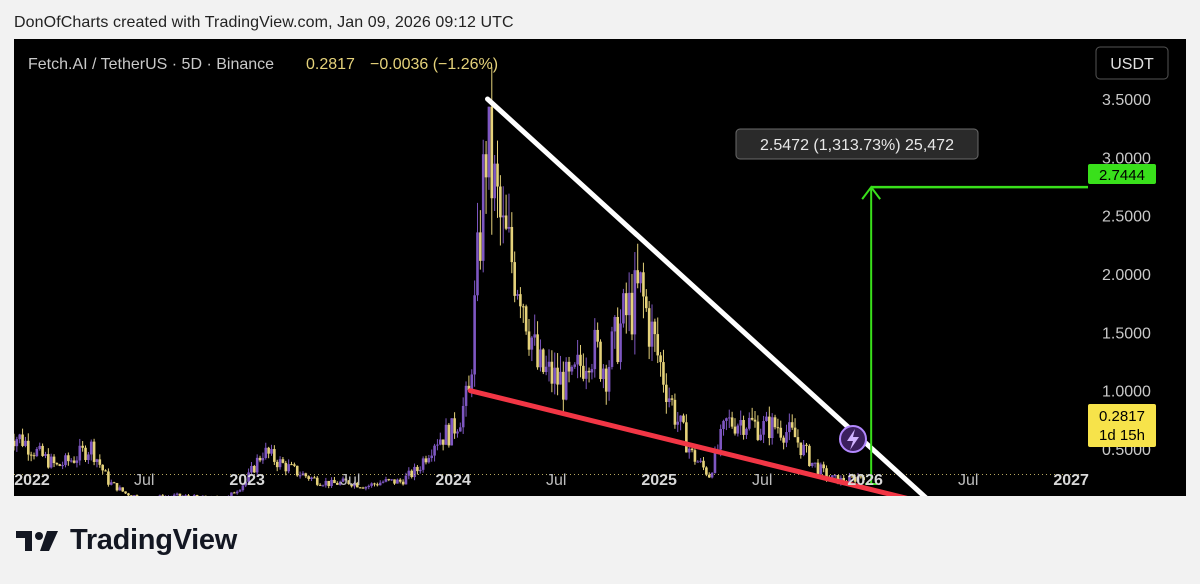 Image resolution: width=1200 pixels, height=584 pixels. What do you see at coordinates (968, 480) in the screenshot?
I see `x-tick-label: Jul` at bounding box center [968, 480].